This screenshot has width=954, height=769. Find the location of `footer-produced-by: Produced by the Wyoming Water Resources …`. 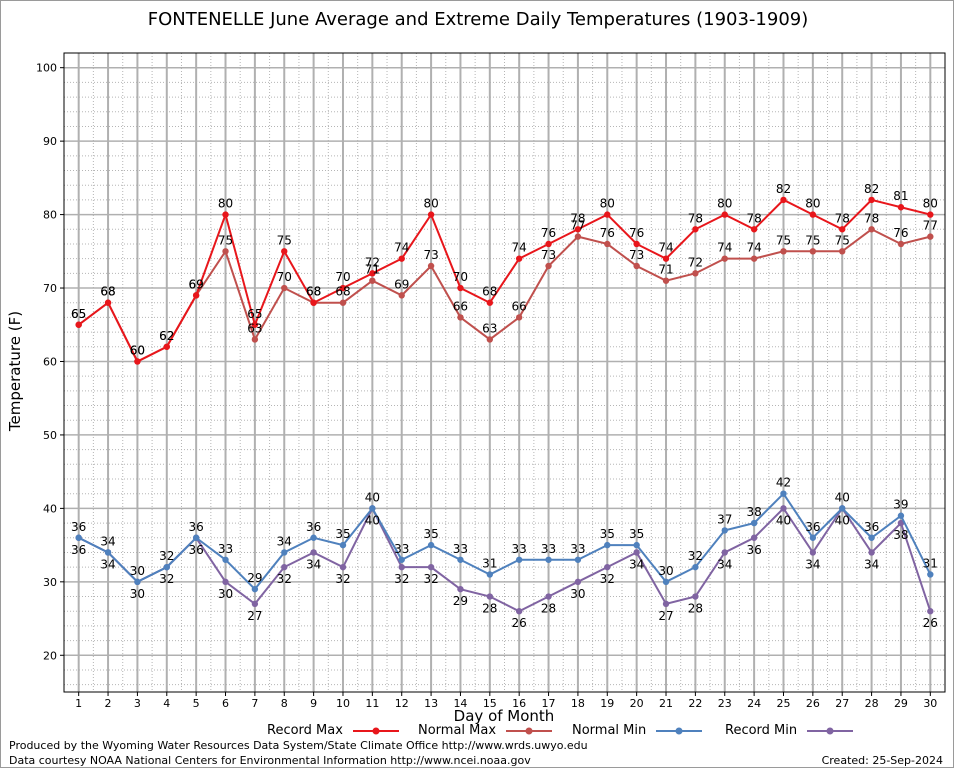

footer-produced-by: Produced by the Wyoming Water Resources … is located at coordinates (298, 745).